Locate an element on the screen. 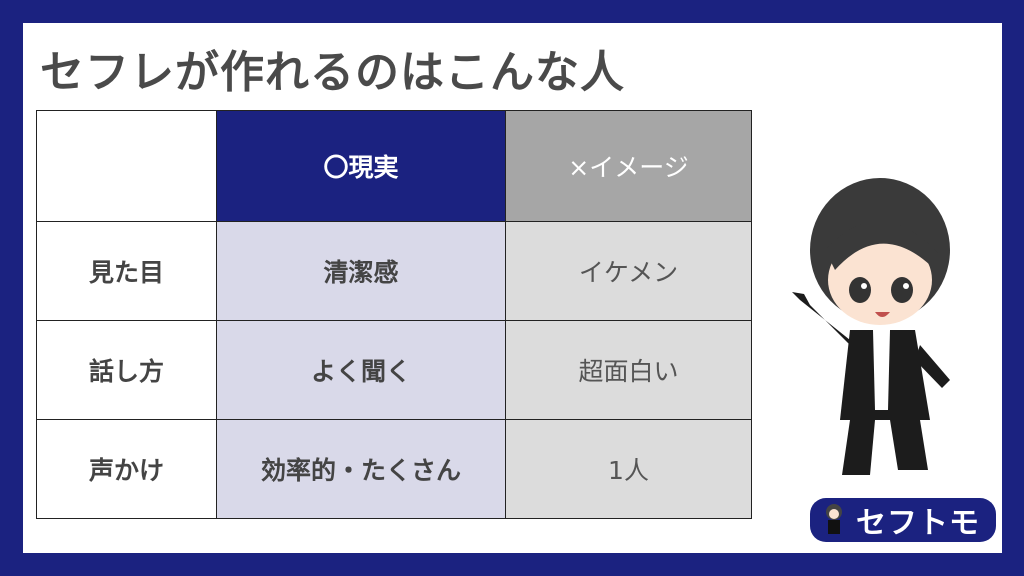 The width and height of the screenshot is (1024, 576). header-empty-cell is located at coordinates (126, 166).